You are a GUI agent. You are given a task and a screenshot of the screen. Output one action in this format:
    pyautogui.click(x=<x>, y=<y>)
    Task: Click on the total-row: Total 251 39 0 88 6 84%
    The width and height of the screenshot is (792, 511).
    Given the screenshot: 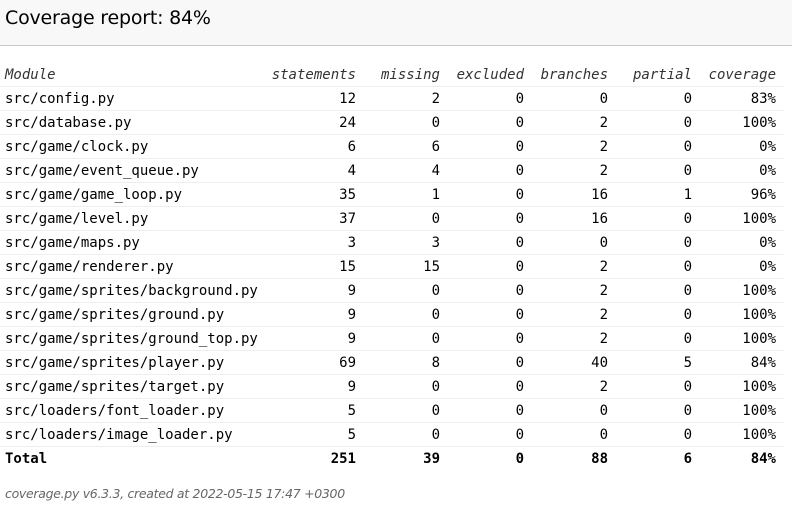 What is the action you would take?
    pyautogui.click(x=392, y=459)
    